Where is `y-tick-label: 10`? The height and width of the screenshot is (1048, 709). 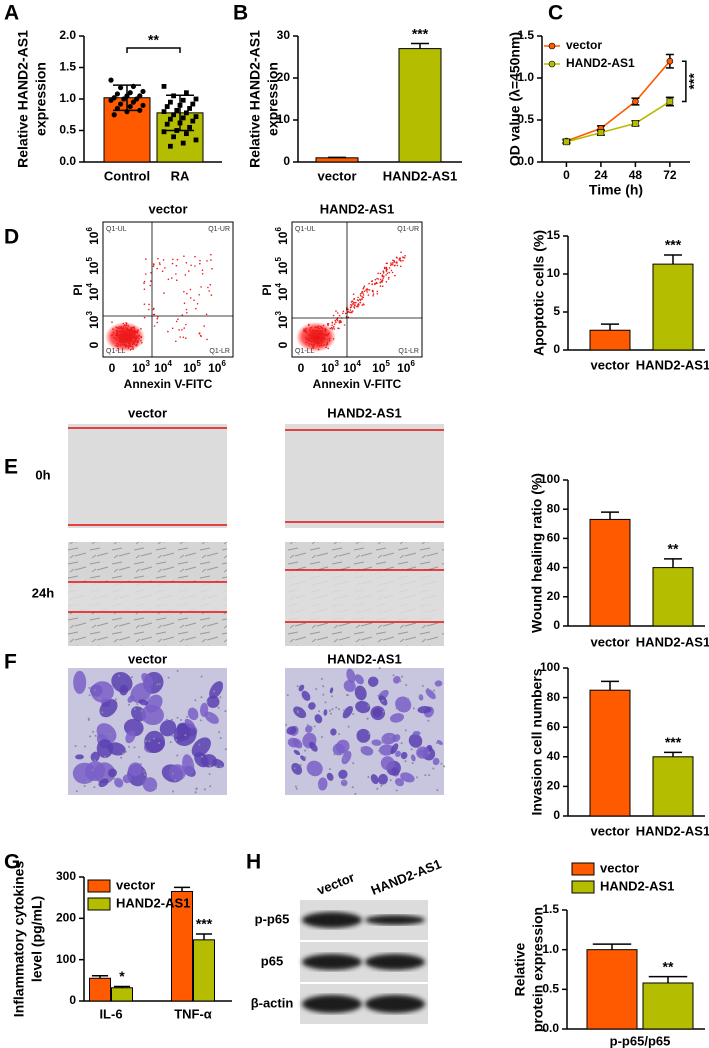
y-tick-label: 10 is located at coordinates (284, 119).